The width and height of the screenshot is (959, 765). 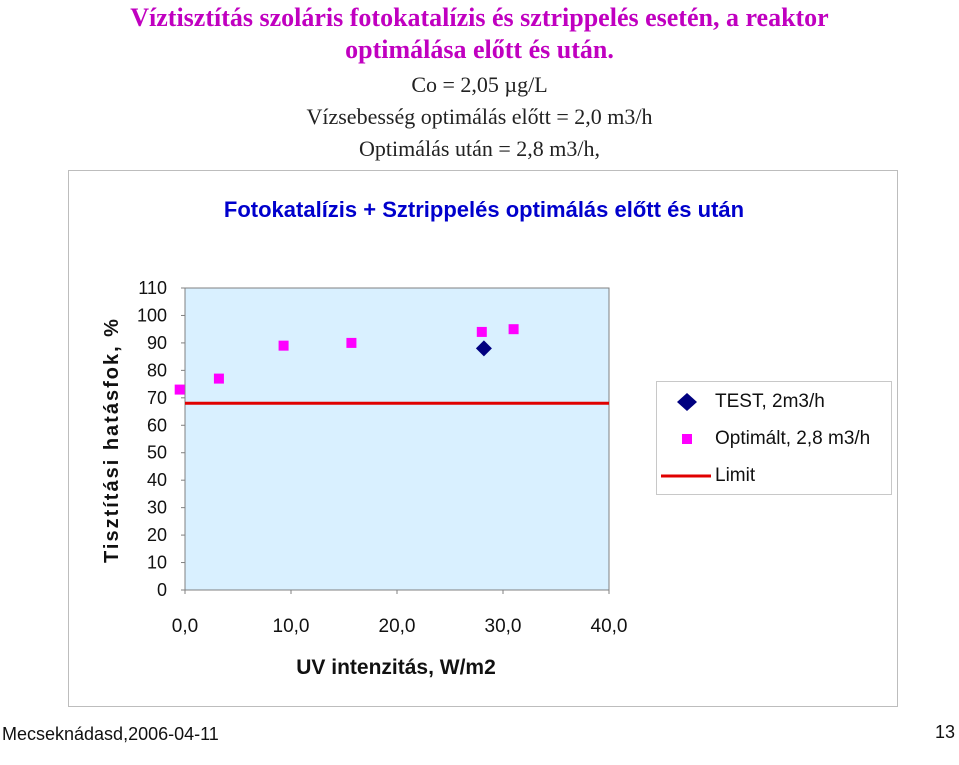 I want to click on flow-after-optimization: Optimálás után = 2,8 m3/h,, so click(x=479, y=148).